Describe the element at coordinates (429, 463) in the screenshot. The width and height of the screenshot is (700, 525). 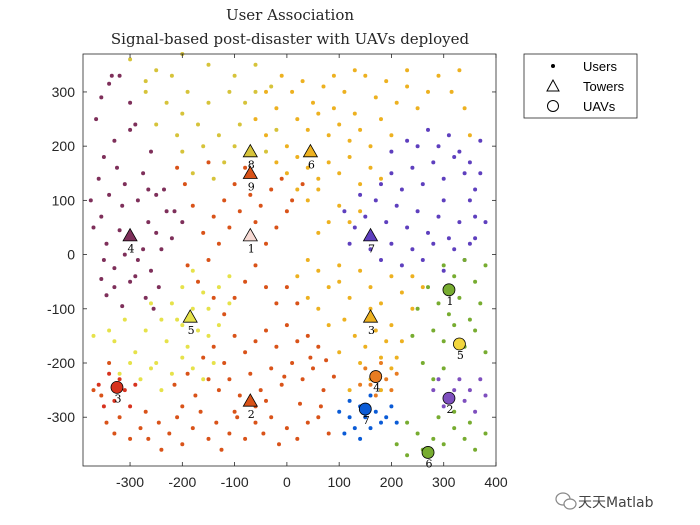
I see `uav-label: 6` at that location.